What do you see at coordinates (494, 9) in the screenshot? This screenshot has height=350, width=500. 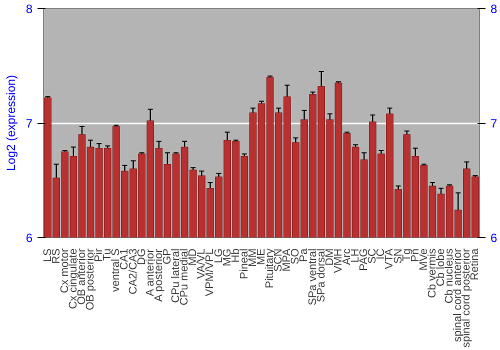 I see `y2-tick-label: 8` at bounding box center [494, 9].